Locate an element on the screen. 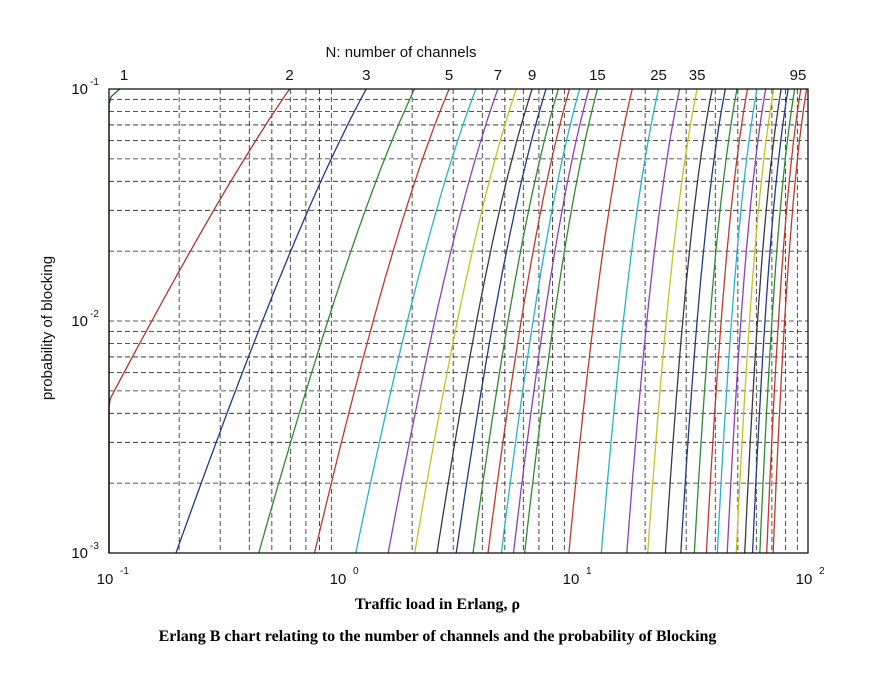  series-line-n90 is located at coordinates (784, 321).